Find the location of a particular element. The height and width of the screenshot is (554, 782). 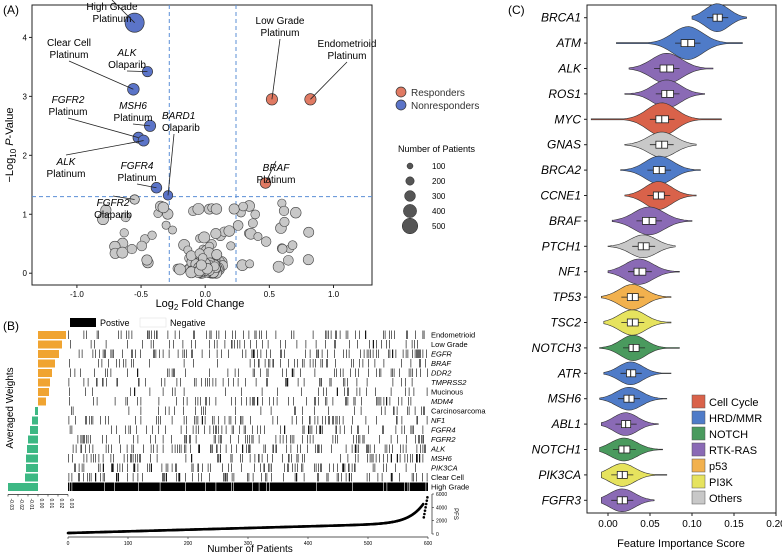

legend-label: RTK-RAS is located at coordinates (733, 451).